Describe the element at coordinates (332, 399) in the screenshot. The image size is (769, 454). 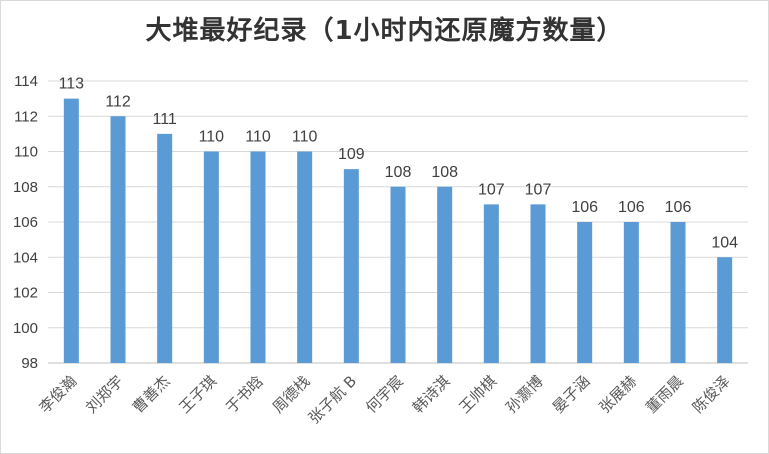
I see `x-category-label: 张子航 B` at that location.